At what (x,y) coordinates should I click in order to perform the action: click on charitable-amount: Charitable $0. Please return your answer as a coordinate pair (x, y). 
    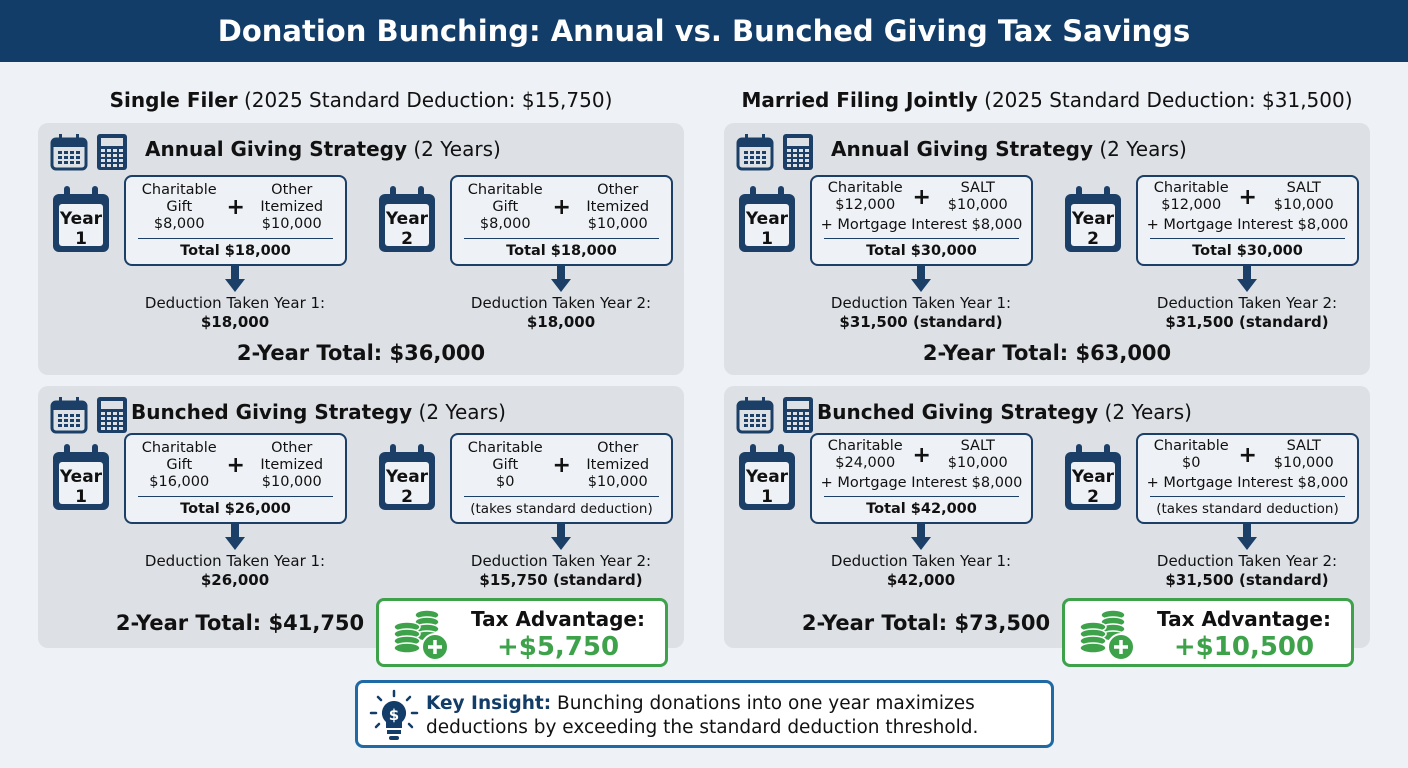
    Looking at the image, I should click on (1191, 454).